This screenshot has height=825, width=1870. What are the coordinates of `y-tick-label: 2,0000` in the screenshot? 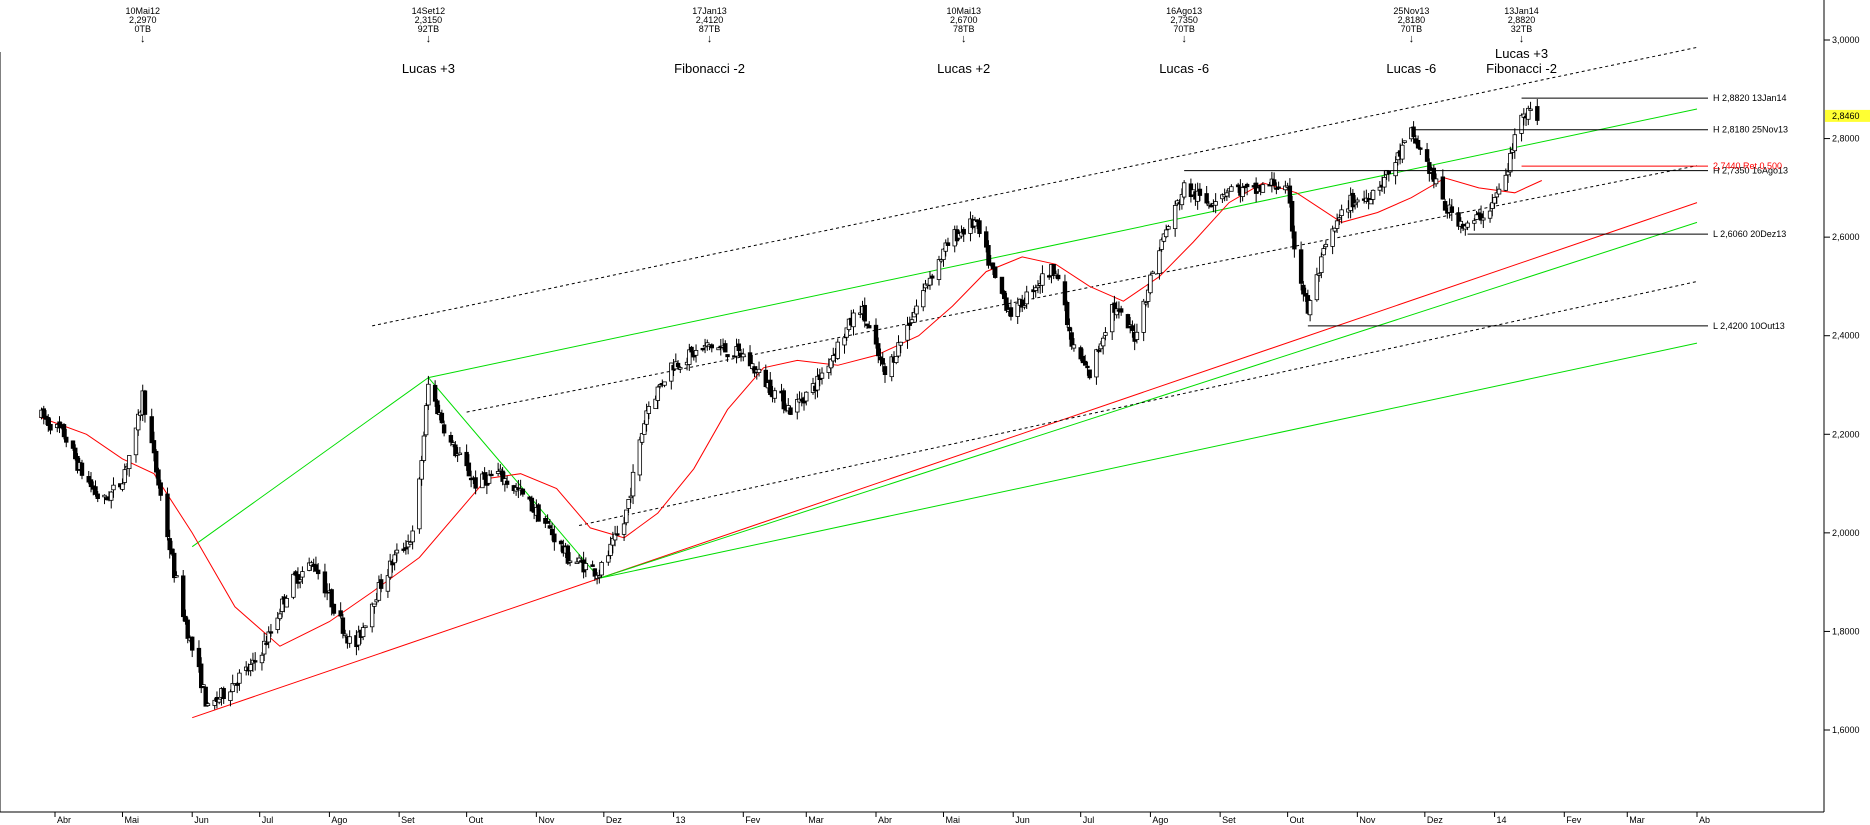 It's located at (1846, 533).